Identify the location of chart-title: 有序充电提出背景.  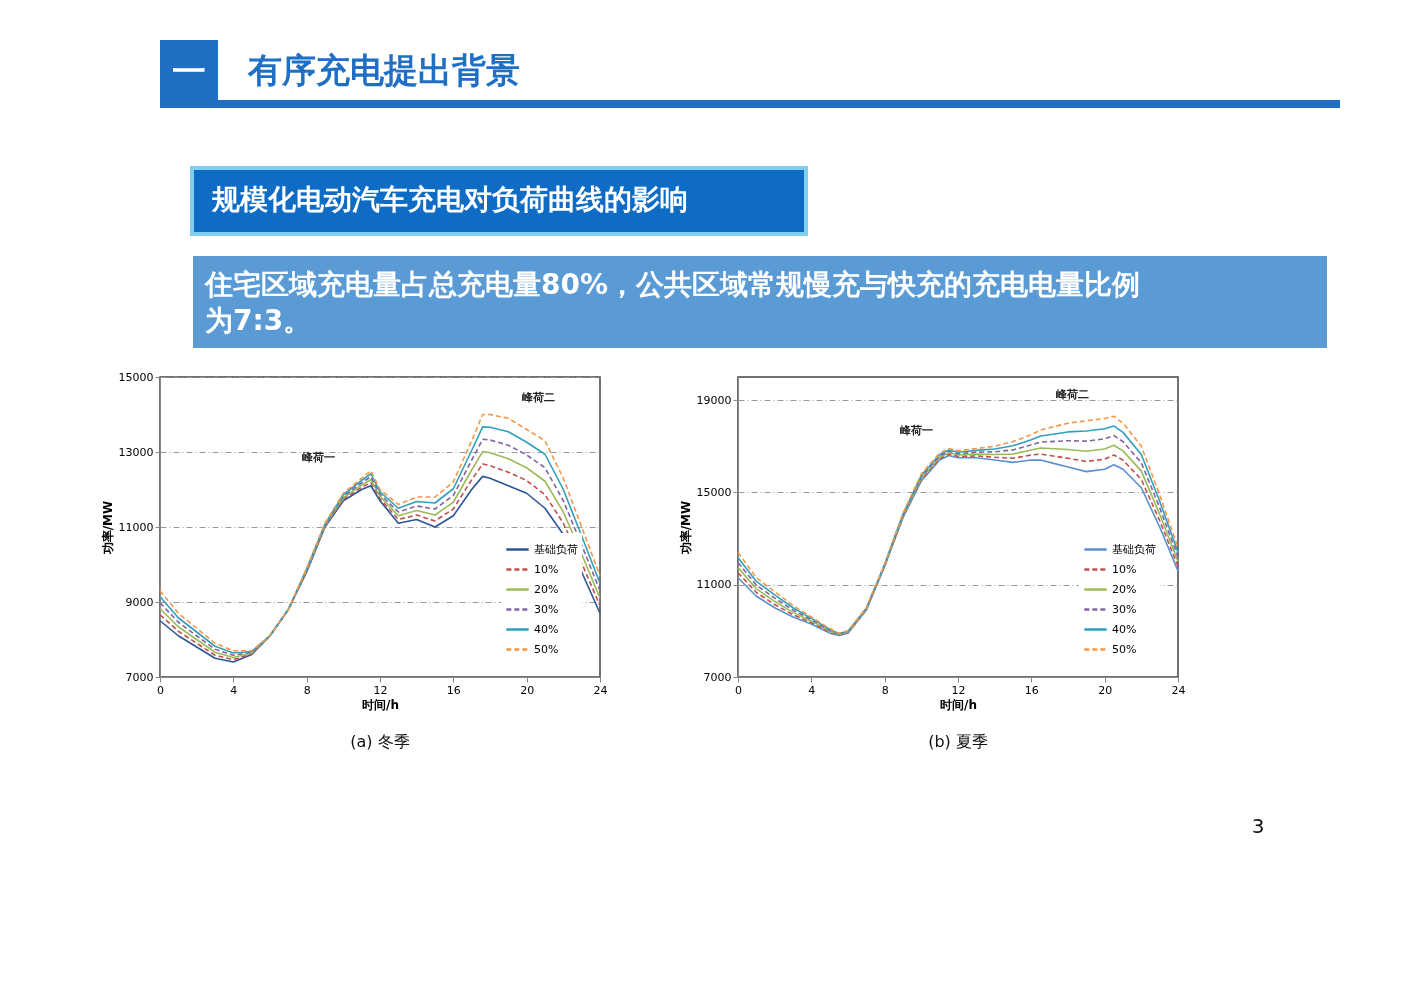
(383, 70).